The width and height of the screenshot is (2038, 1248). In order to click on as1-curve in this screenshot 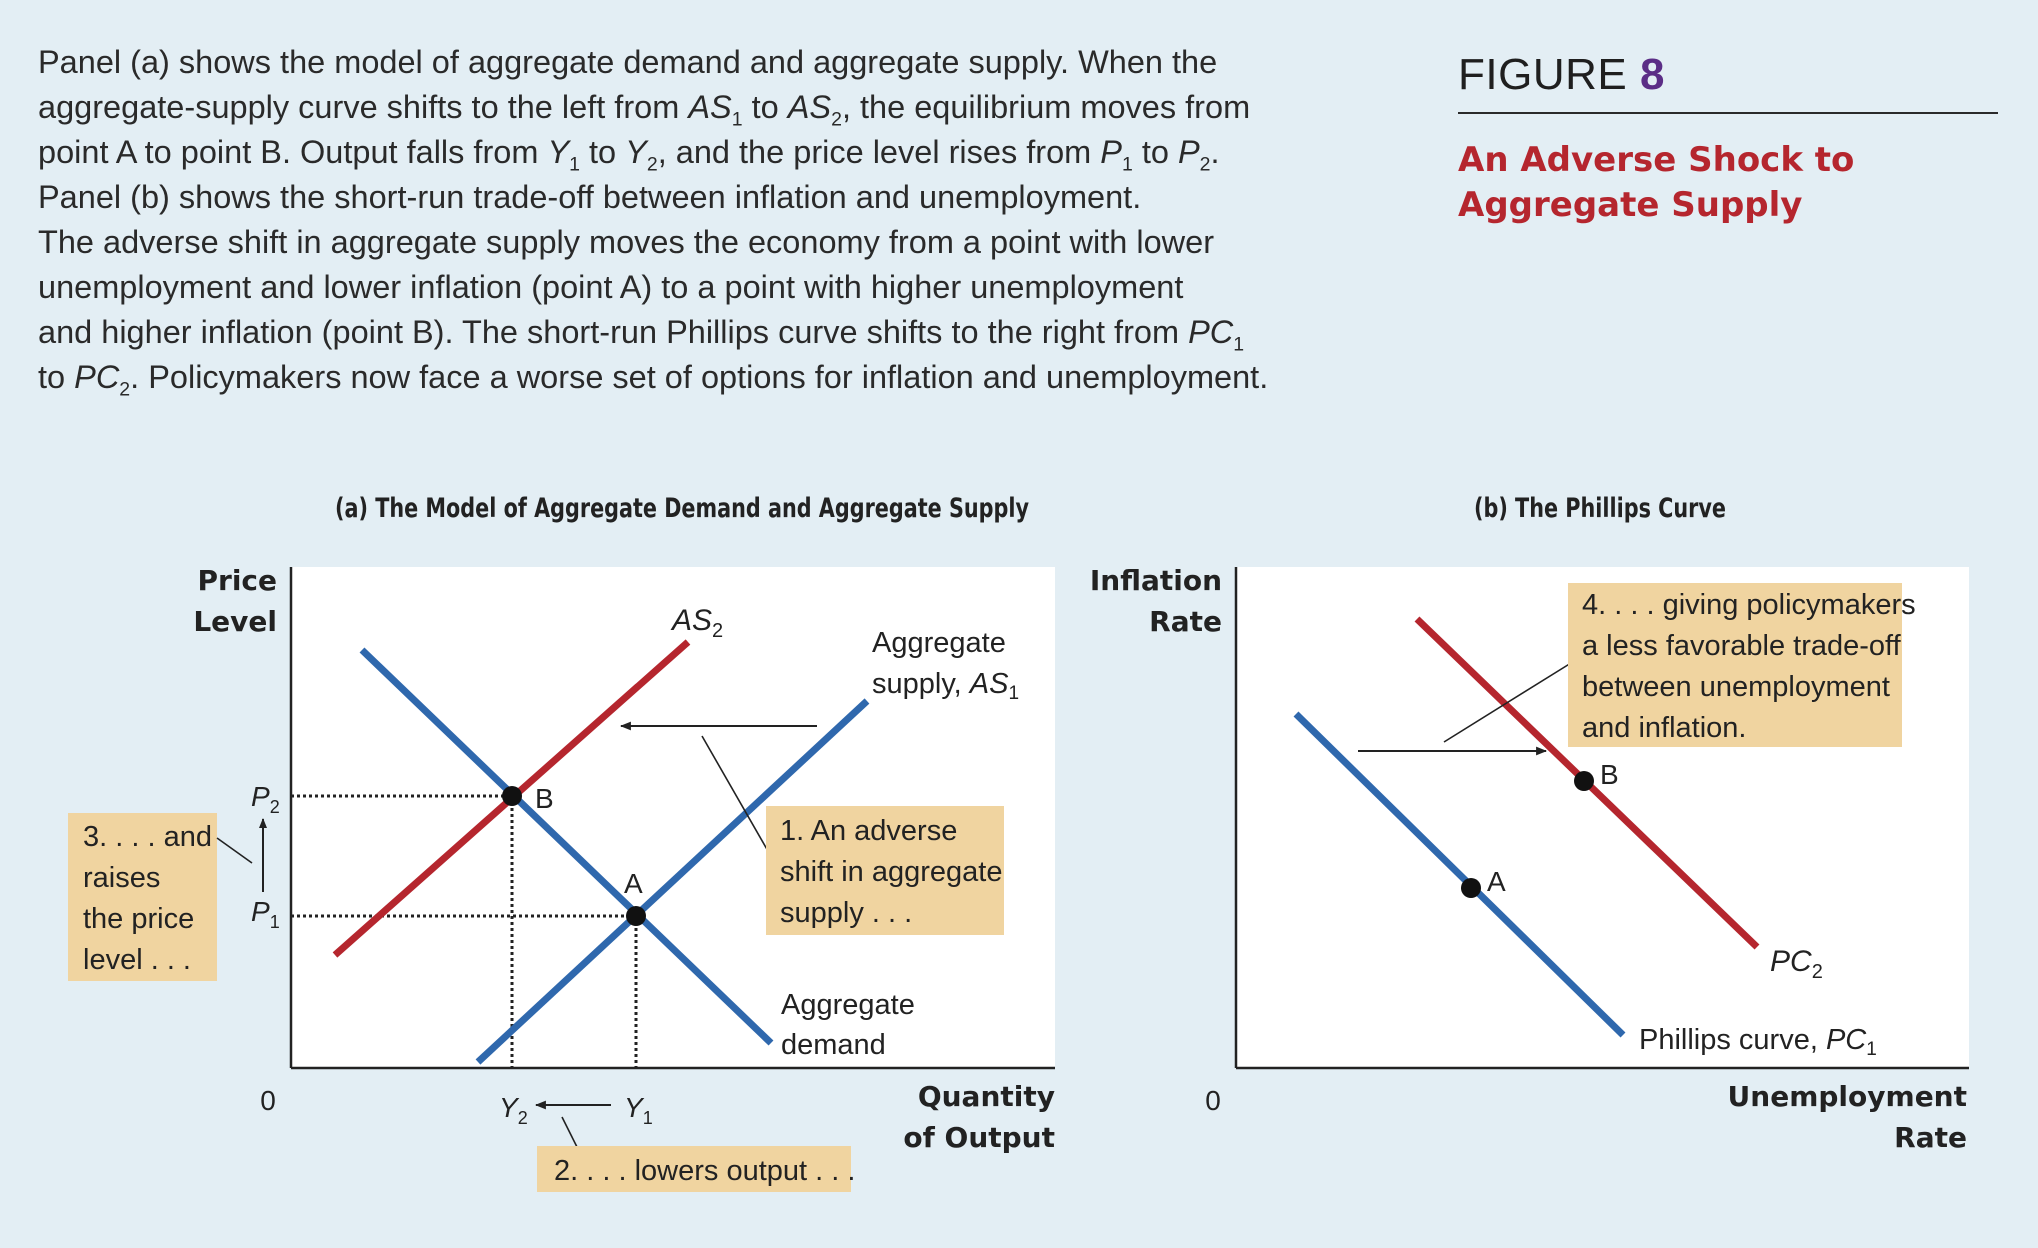, I will do `click(672, 881)`.